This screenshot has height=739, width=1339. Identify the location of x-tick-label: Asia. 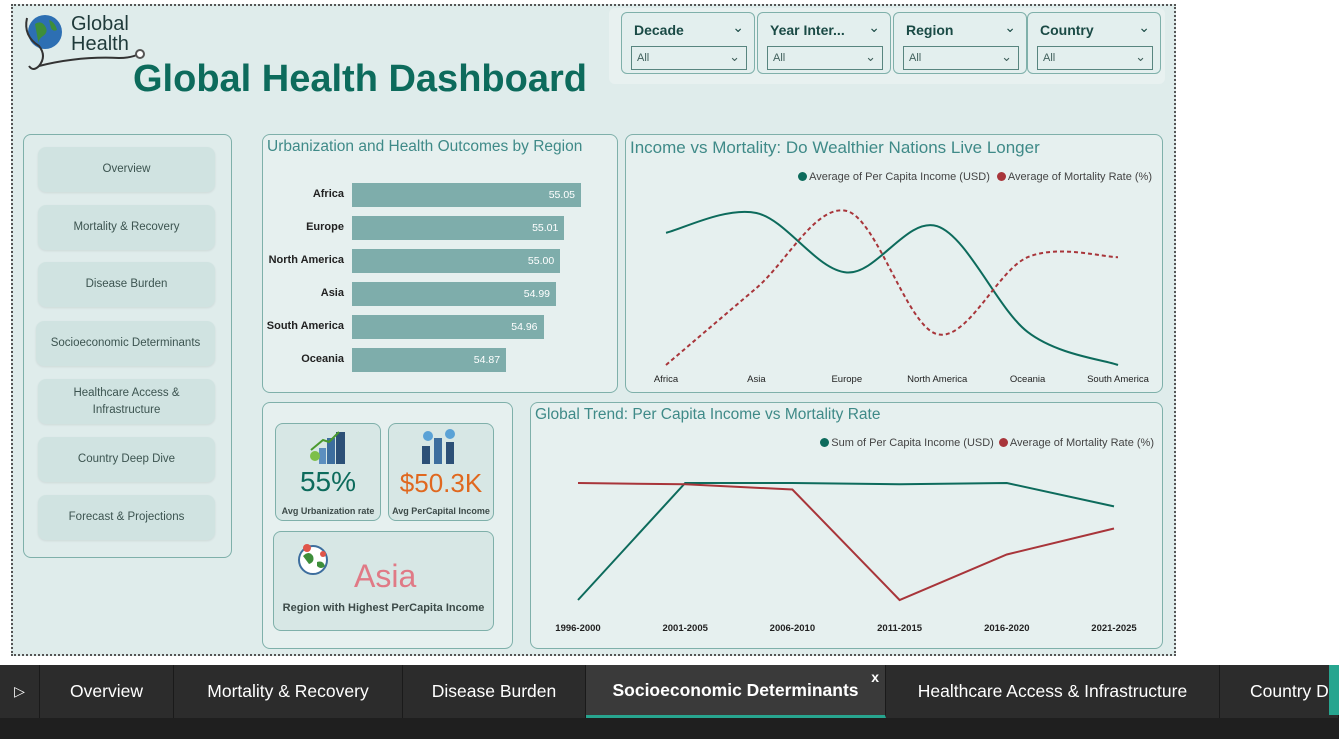
(756, 379).